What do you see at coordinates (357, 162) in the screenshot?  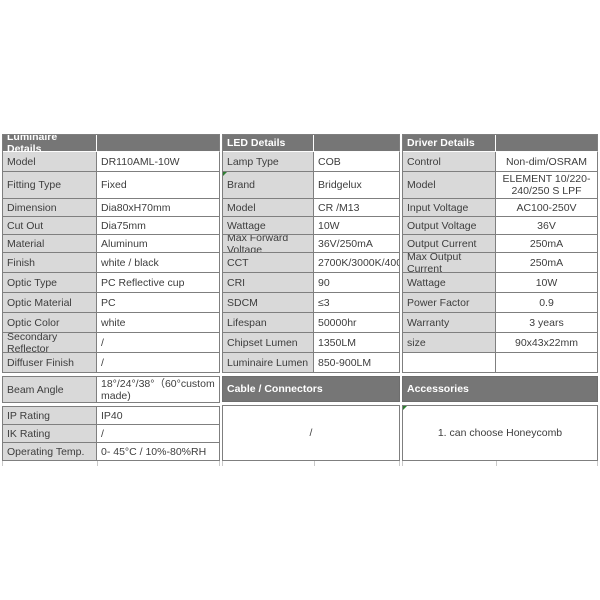 I see `spec-value: COB` at bounding box center [357, 162].